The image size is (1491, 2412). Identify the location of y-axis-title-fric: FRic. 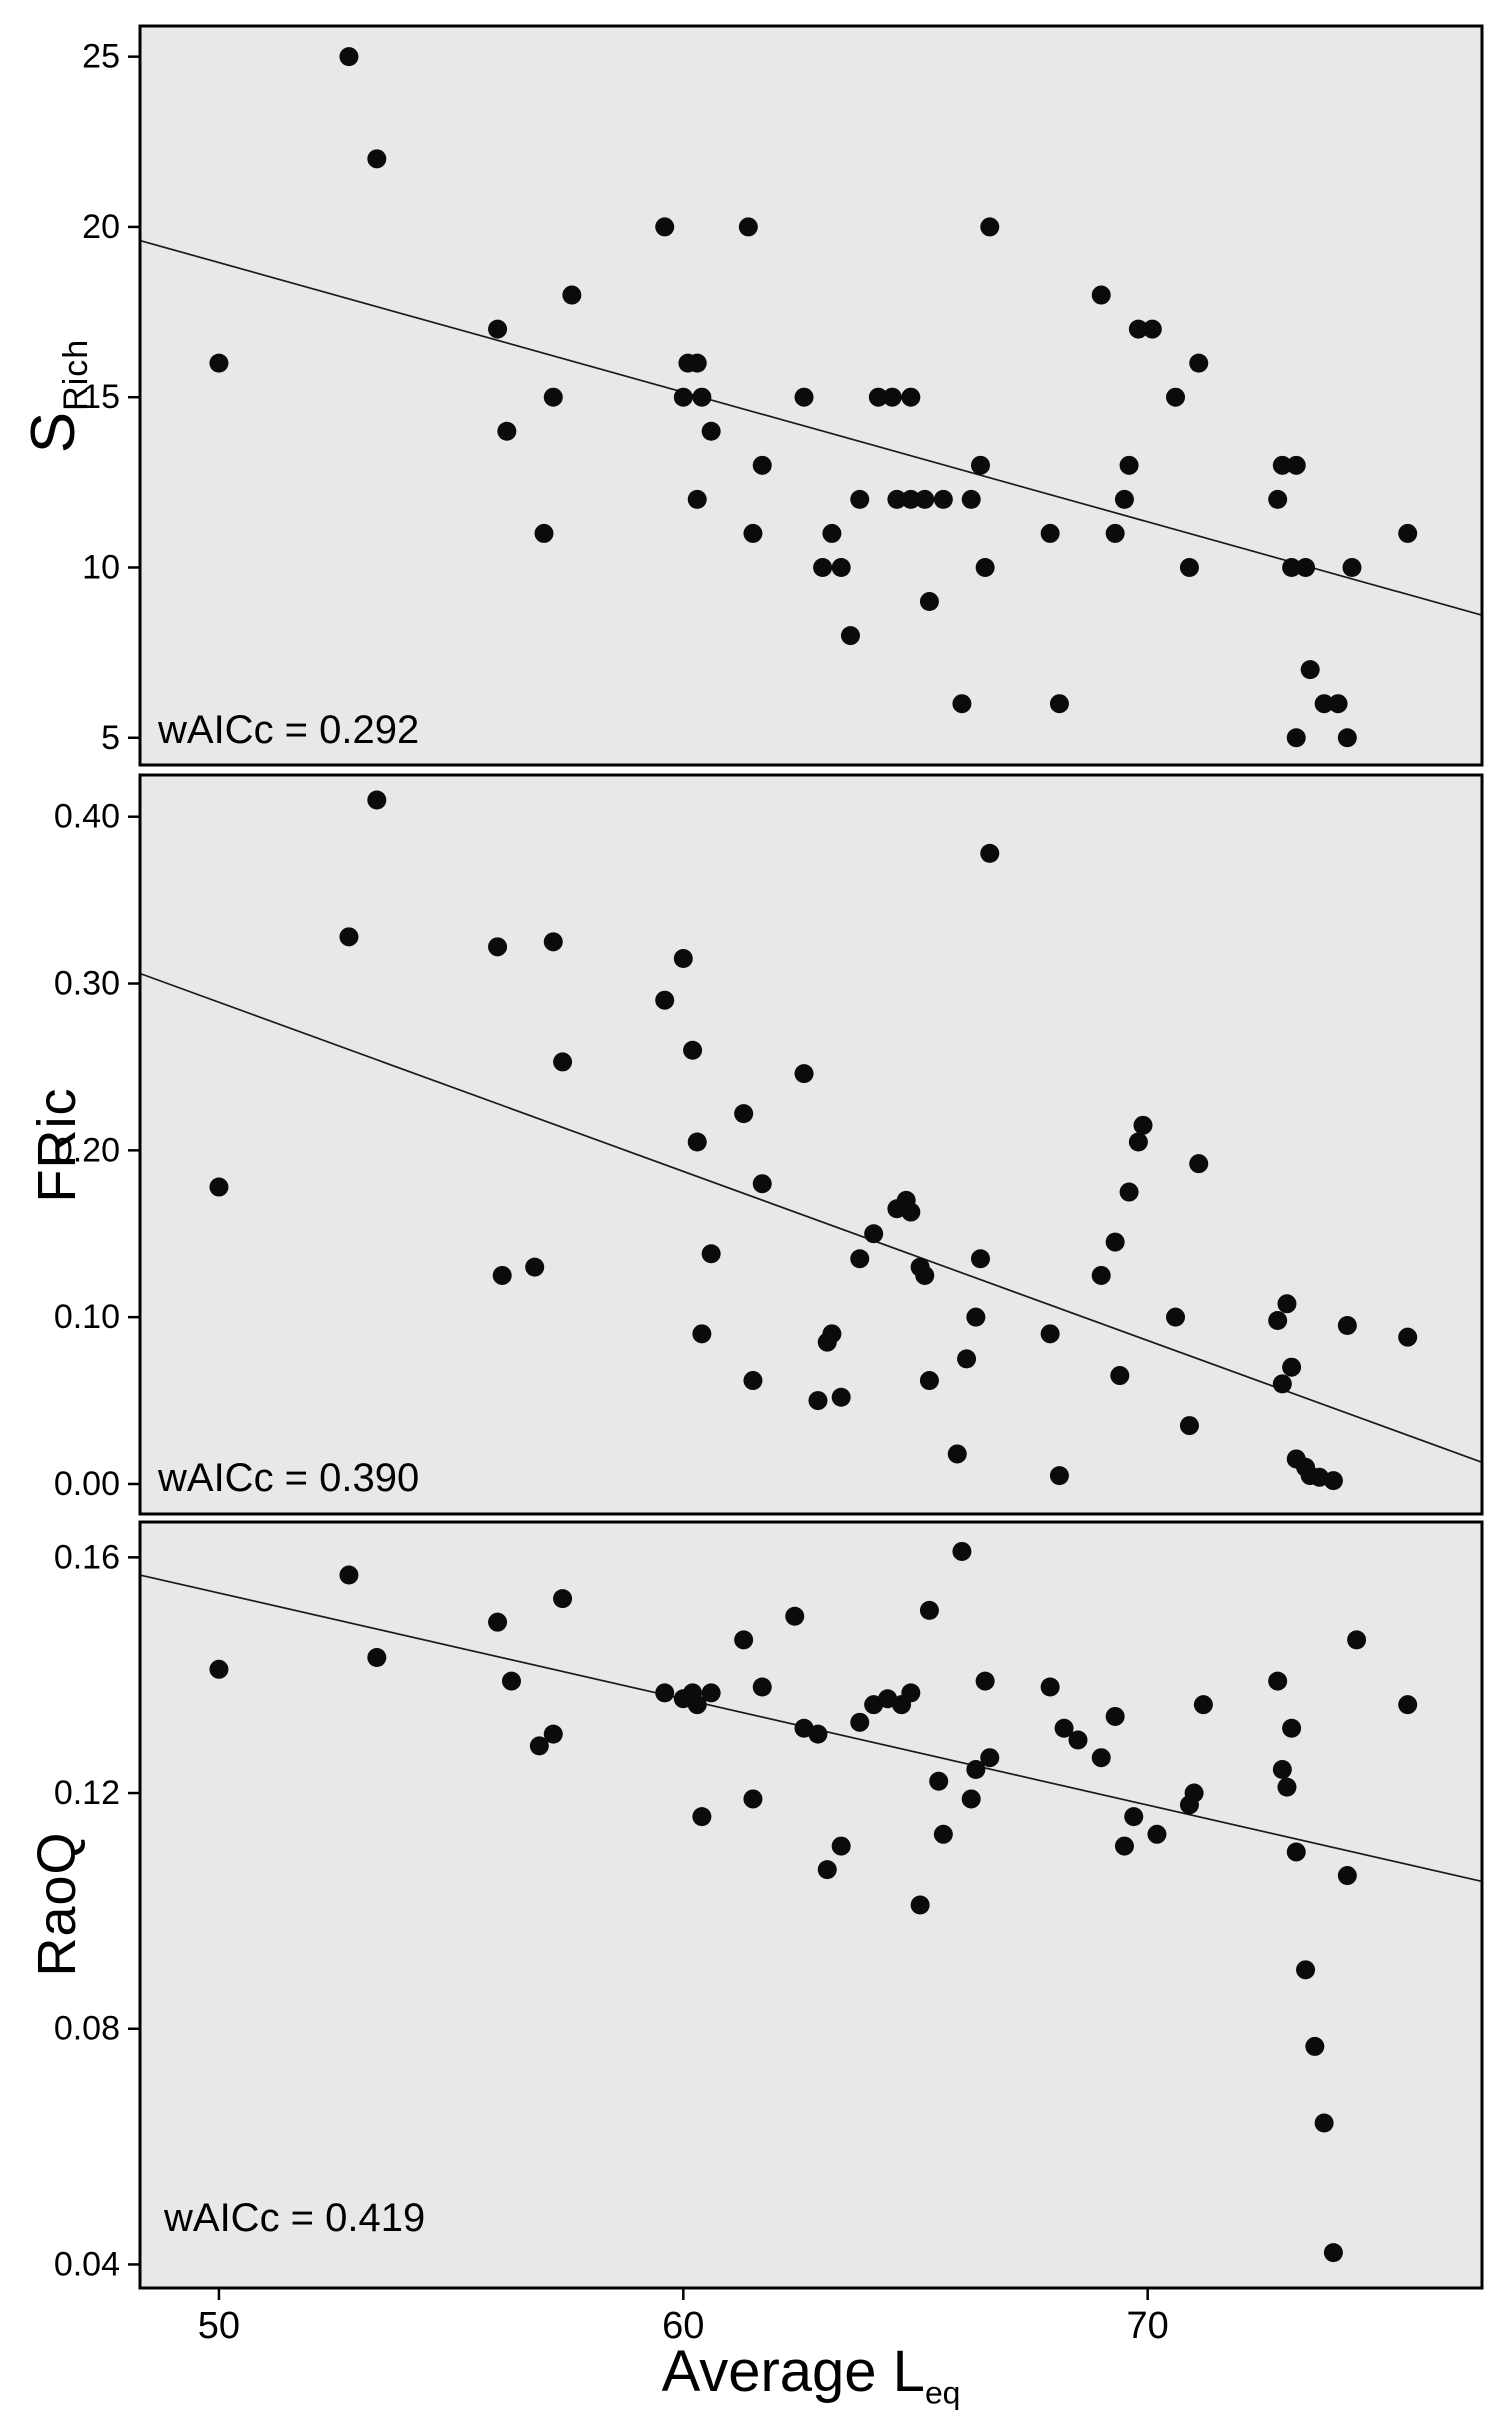
(57, 1145).